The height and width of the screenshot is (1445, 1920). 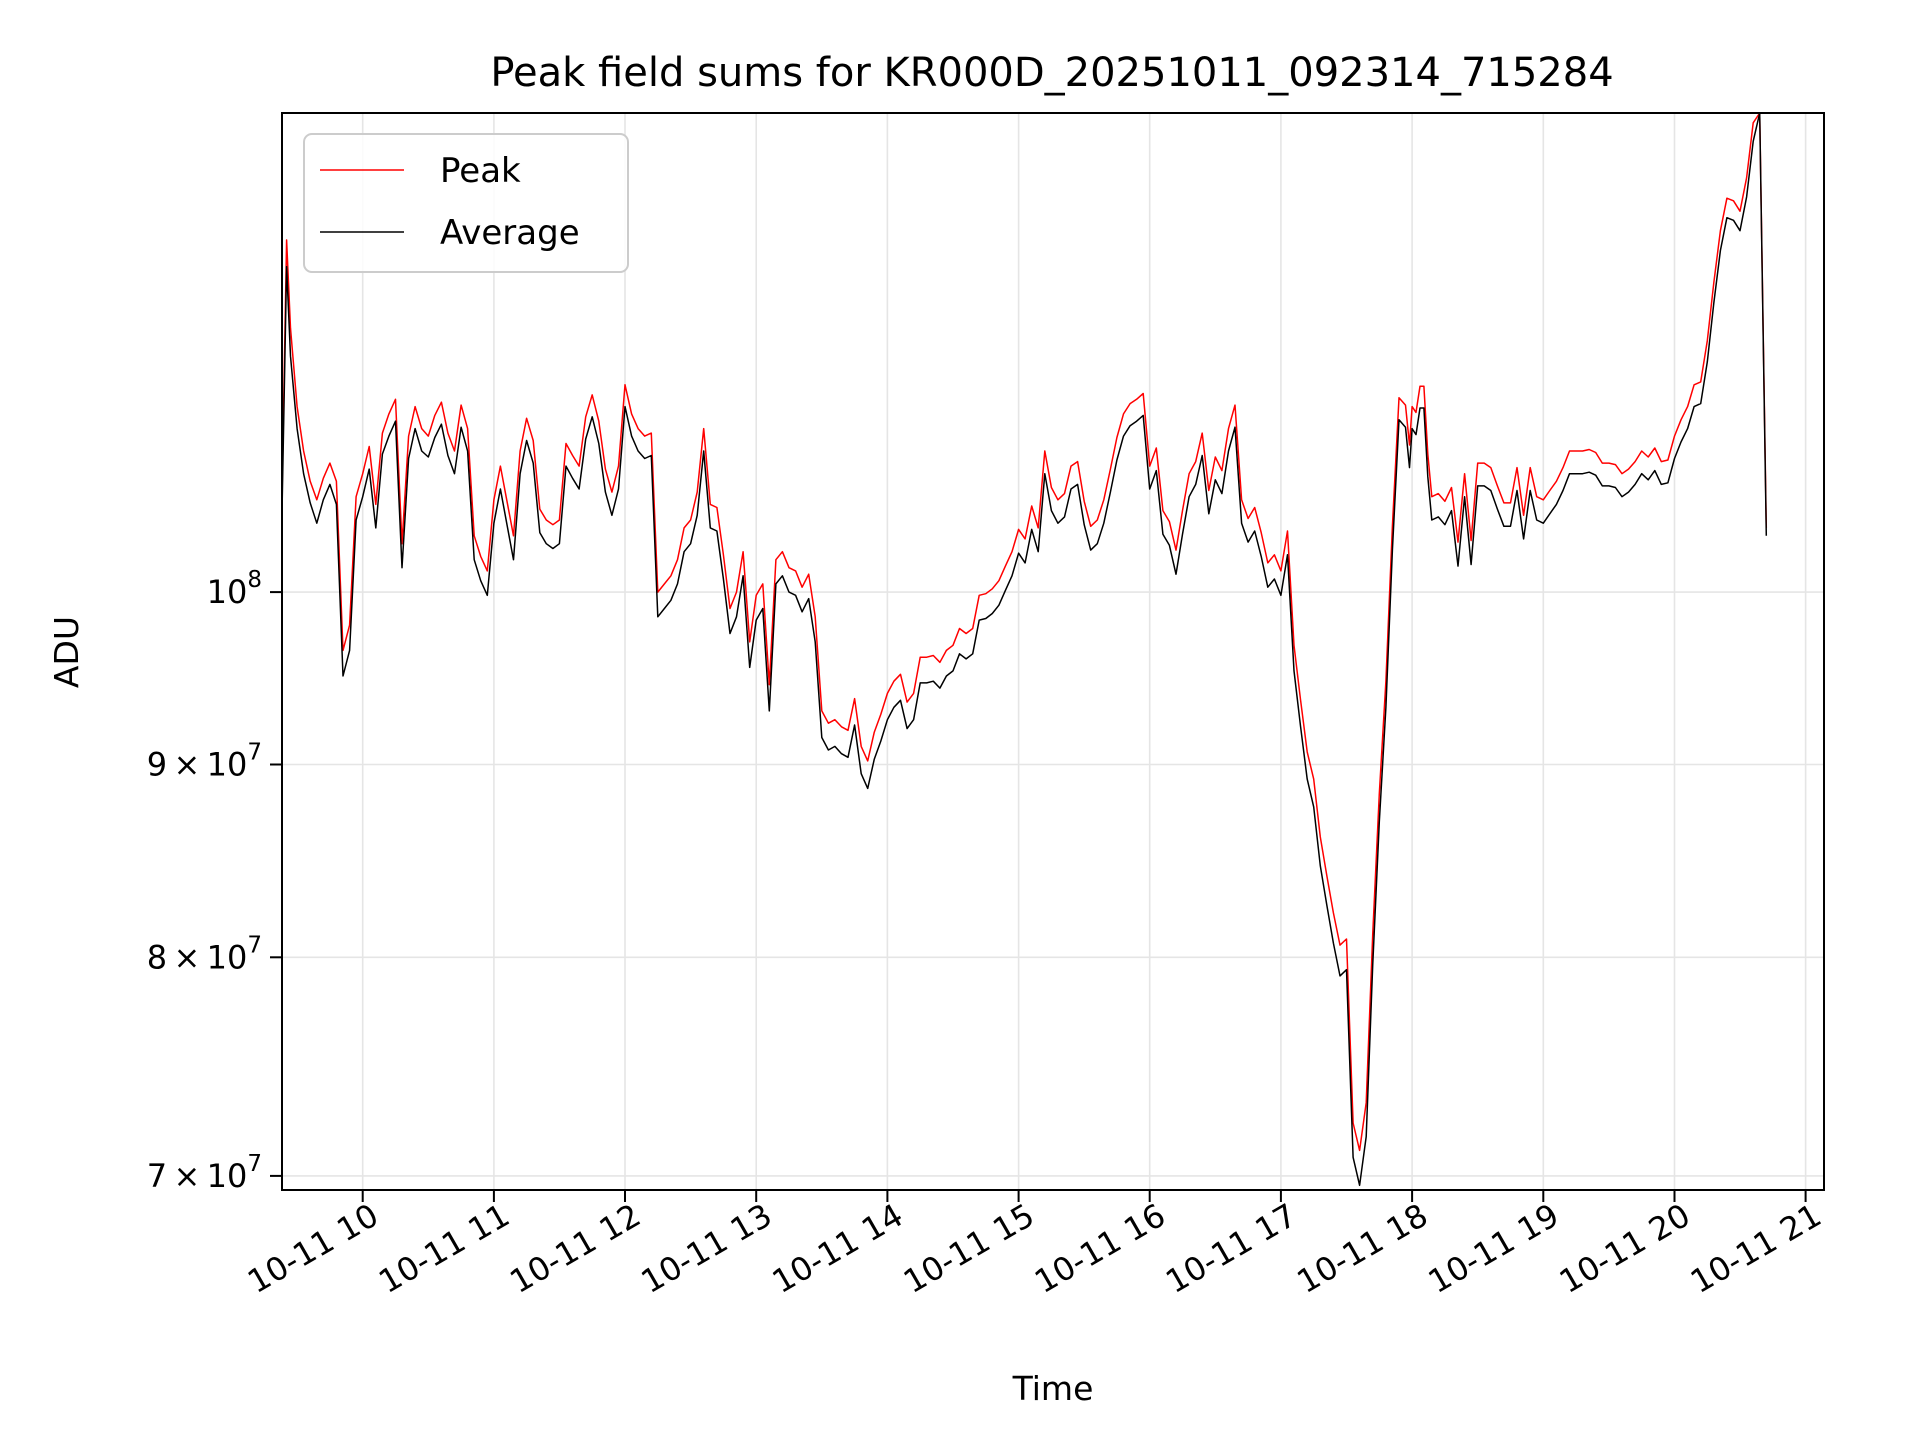 What do you see at coordinates (66, 652) in the screenshot?
I see `y-axis-label: ADU` at bounding box center [66, 652].